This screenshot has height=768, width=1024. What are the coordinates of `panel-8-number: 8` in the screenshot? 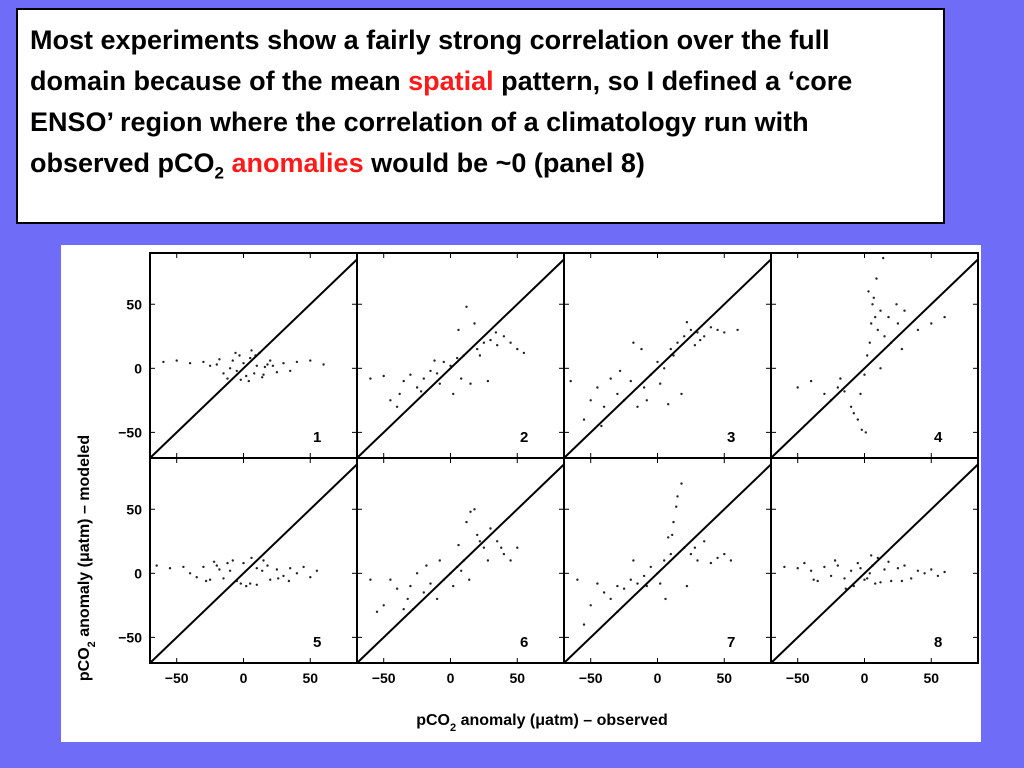 It's located at (938, 642).